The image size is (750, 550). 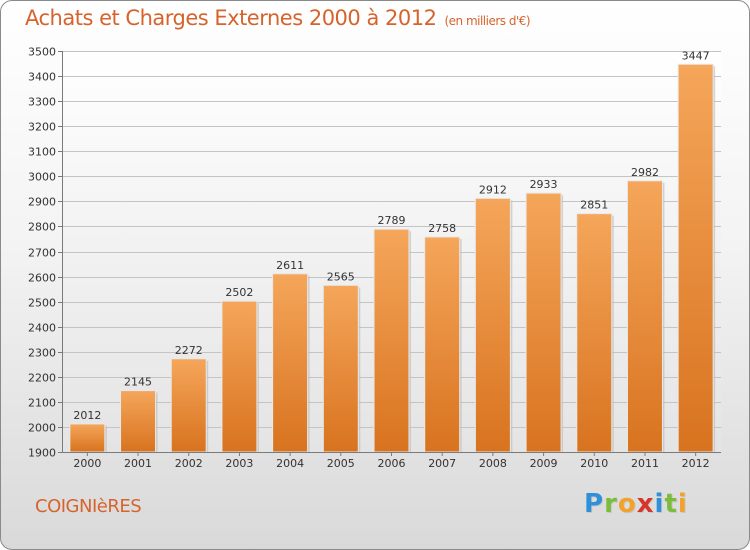 What do you see at coordinates (392, 220) in the screenshot?
I see `data-label: 2789` at bounding box center [392, 220].